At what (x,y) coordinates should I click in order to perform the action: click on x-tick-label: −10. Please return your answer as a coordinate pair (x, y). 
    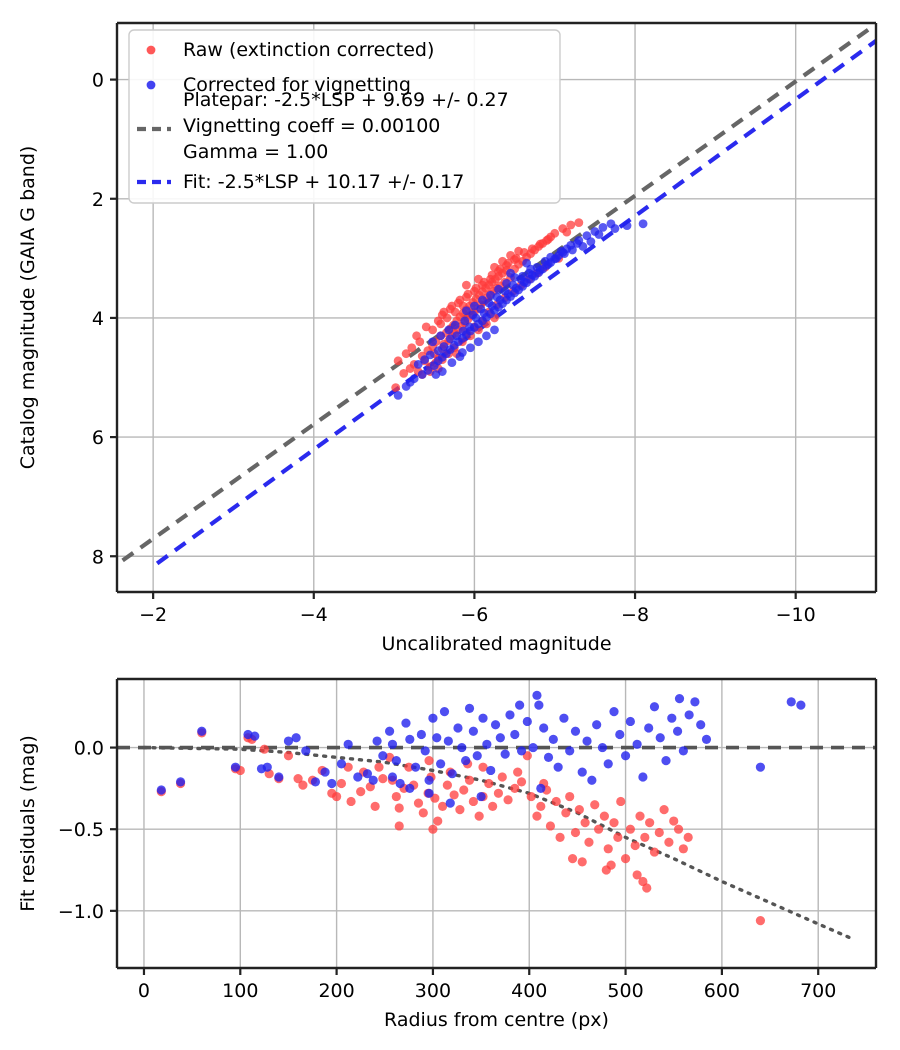
    Looking at the image, I should click on (796, 615).